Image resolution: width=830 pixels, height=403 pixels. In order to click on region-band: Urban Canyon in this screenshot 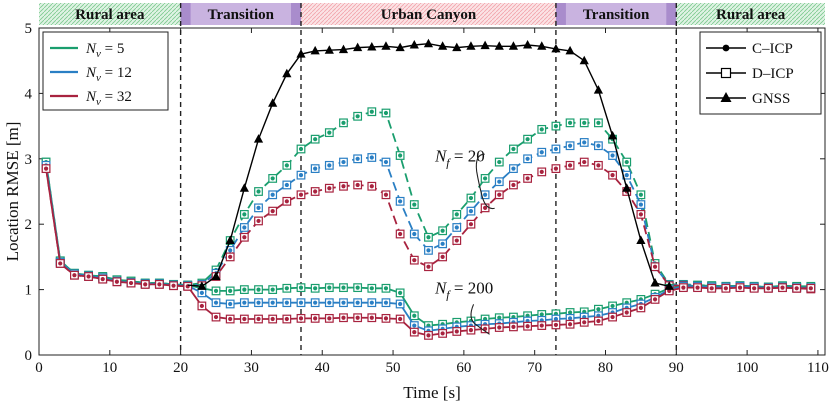, I will do `click(428, 14)`.